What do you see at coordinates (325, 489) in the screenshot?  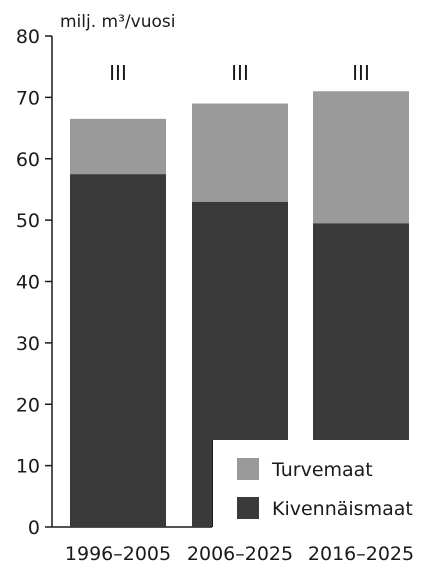 I see `legend-items: Turvemaat Kivennäismaat` at bounding box center [325, 489].